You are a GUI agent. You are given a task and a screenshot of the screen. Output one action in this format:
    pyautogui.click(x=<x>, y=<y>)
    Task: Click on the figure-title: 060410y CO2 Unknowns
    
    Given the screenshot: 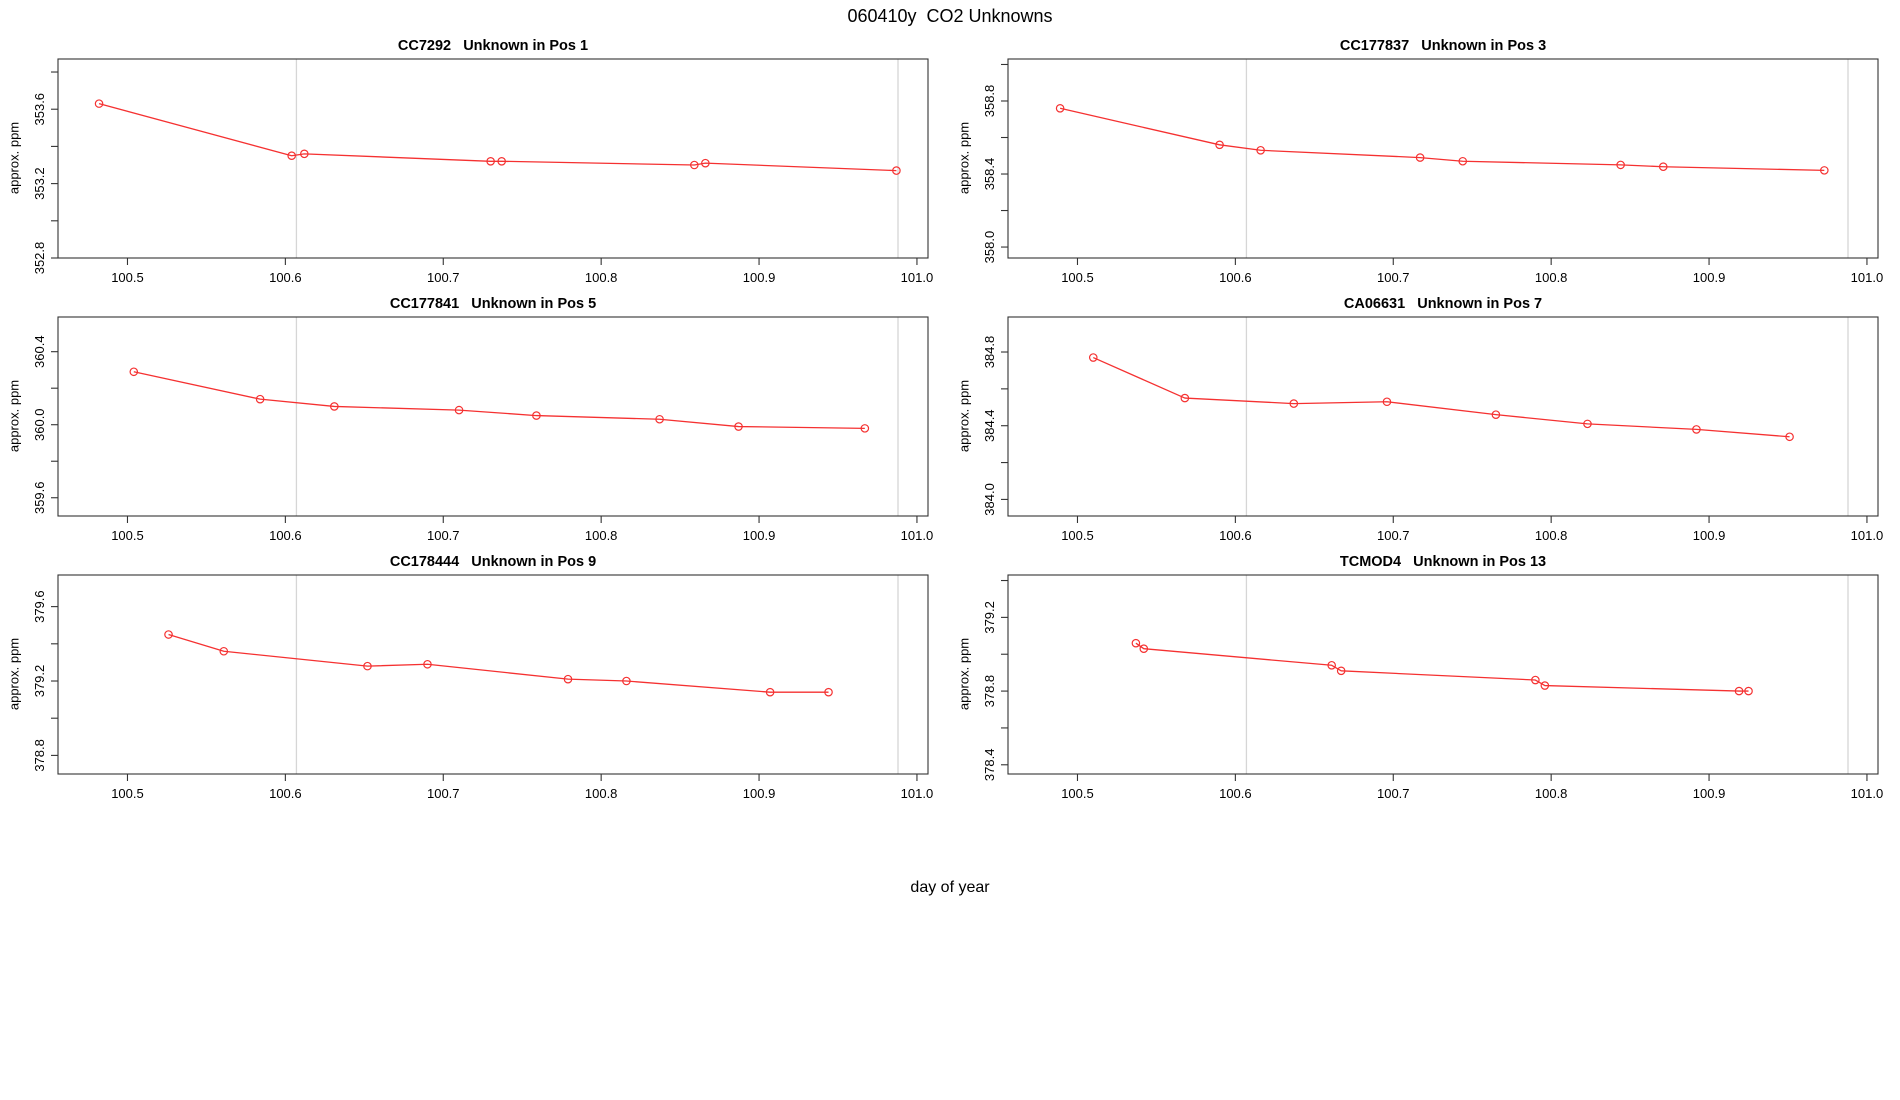 What is the action you would take?
    pyautogui.click(x=950, y=16)
    